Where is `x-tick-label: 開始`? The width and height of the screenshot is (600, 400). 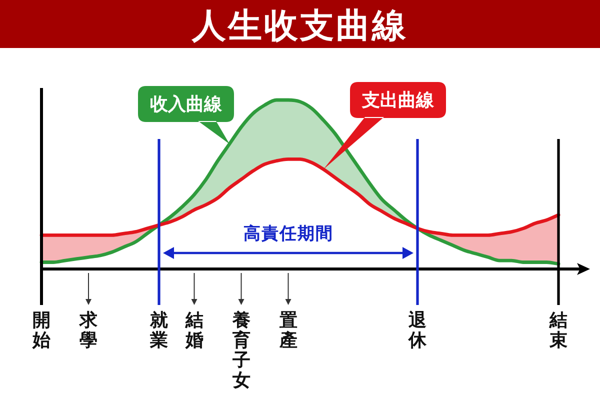 x-tick-label: 開始 is located at coordinates (42, 330).